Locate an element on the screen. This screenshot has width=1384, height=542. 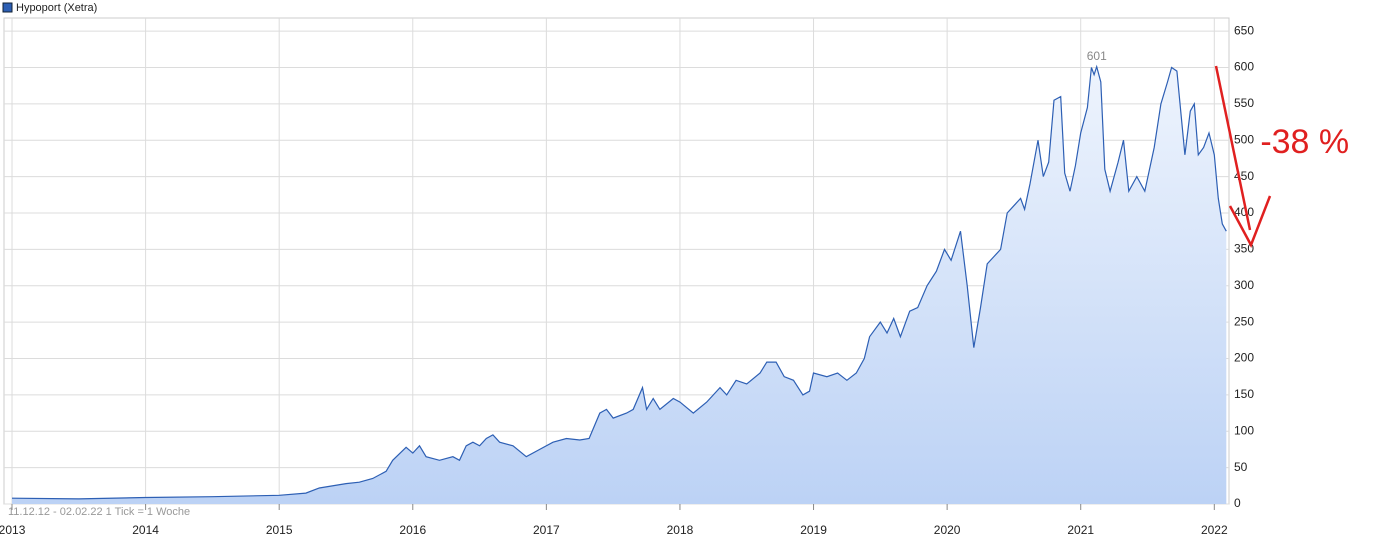
x-tick-label: 2020 is located at coordinates (947, 530).